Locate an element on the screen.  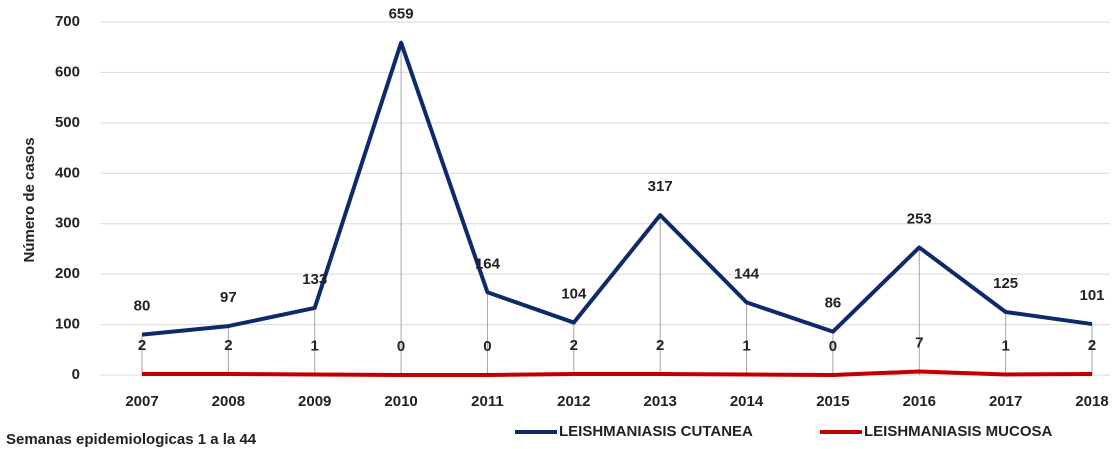
series-line is located at coordinates (617, 373).